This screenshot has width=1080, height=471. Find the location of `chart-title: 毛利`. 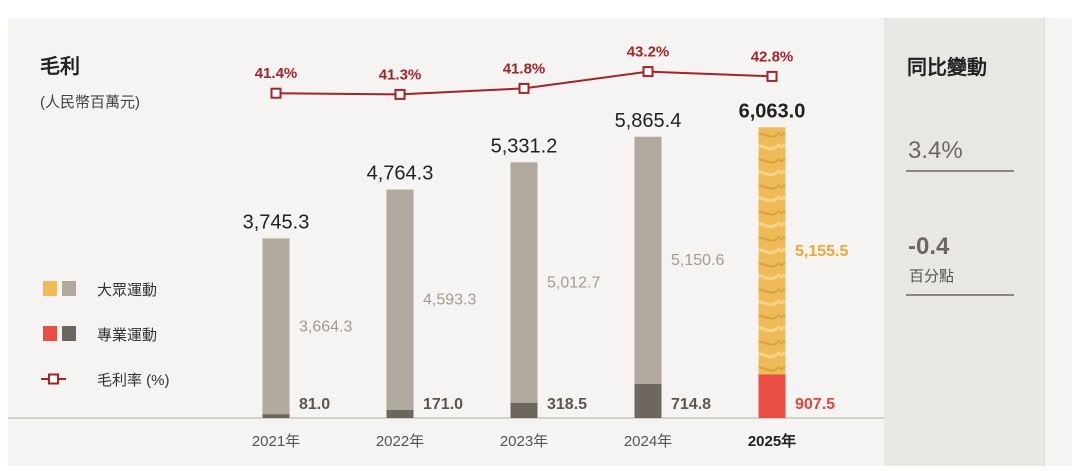

chart-title: 毛利 is located at coordinates (60, 67).